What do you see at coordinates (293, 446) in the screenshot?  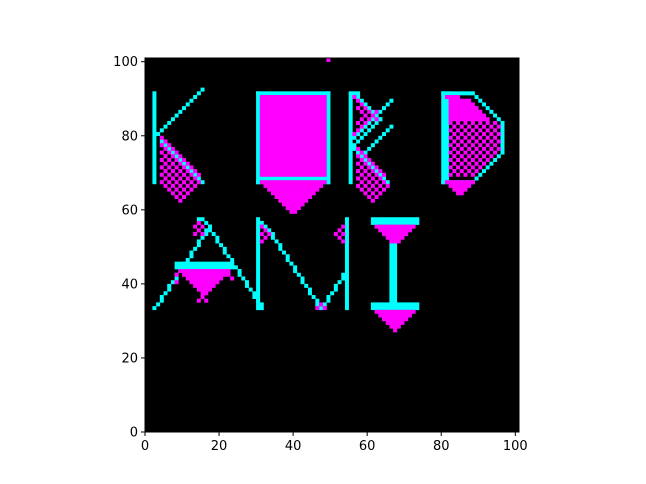 I see `x-tick-label: 40` at bounding box center [293, 446].